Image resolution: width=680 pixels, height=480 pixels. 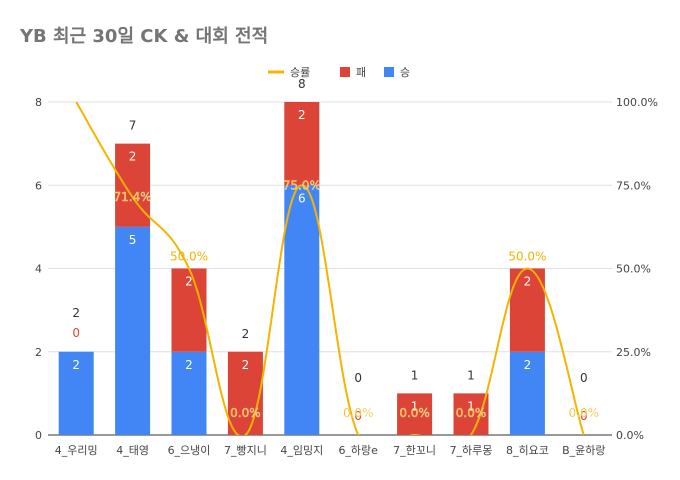 I want to click on bar-total-label: 7, so click(x=133, y=126).